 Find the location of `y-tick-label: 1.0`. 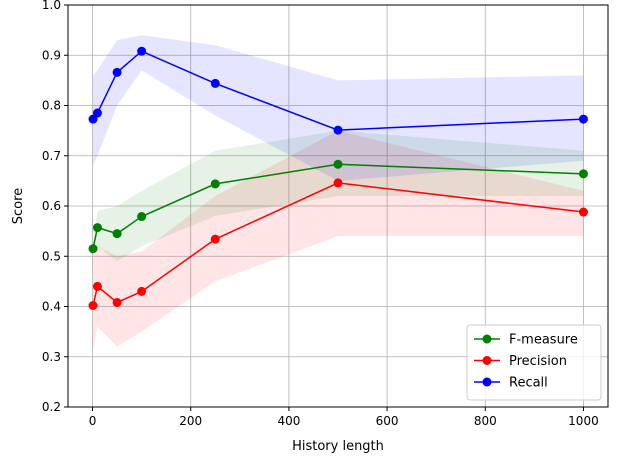

y-tick-label: 1.0 is located at coordinates (51, 6).